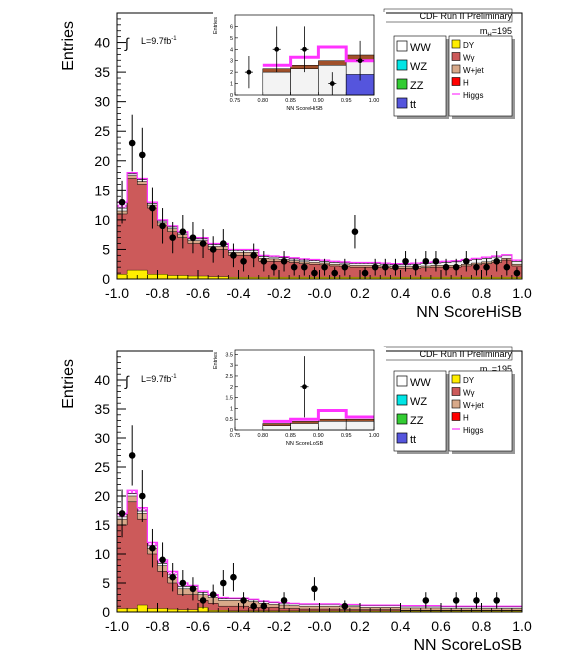 This screenshot has width=567, height=667. What do you see at coordinates (304, 109) in the screenshot?
I see `inset-x-label: NN ScoreHiSB` at bounding box center [304, 109].